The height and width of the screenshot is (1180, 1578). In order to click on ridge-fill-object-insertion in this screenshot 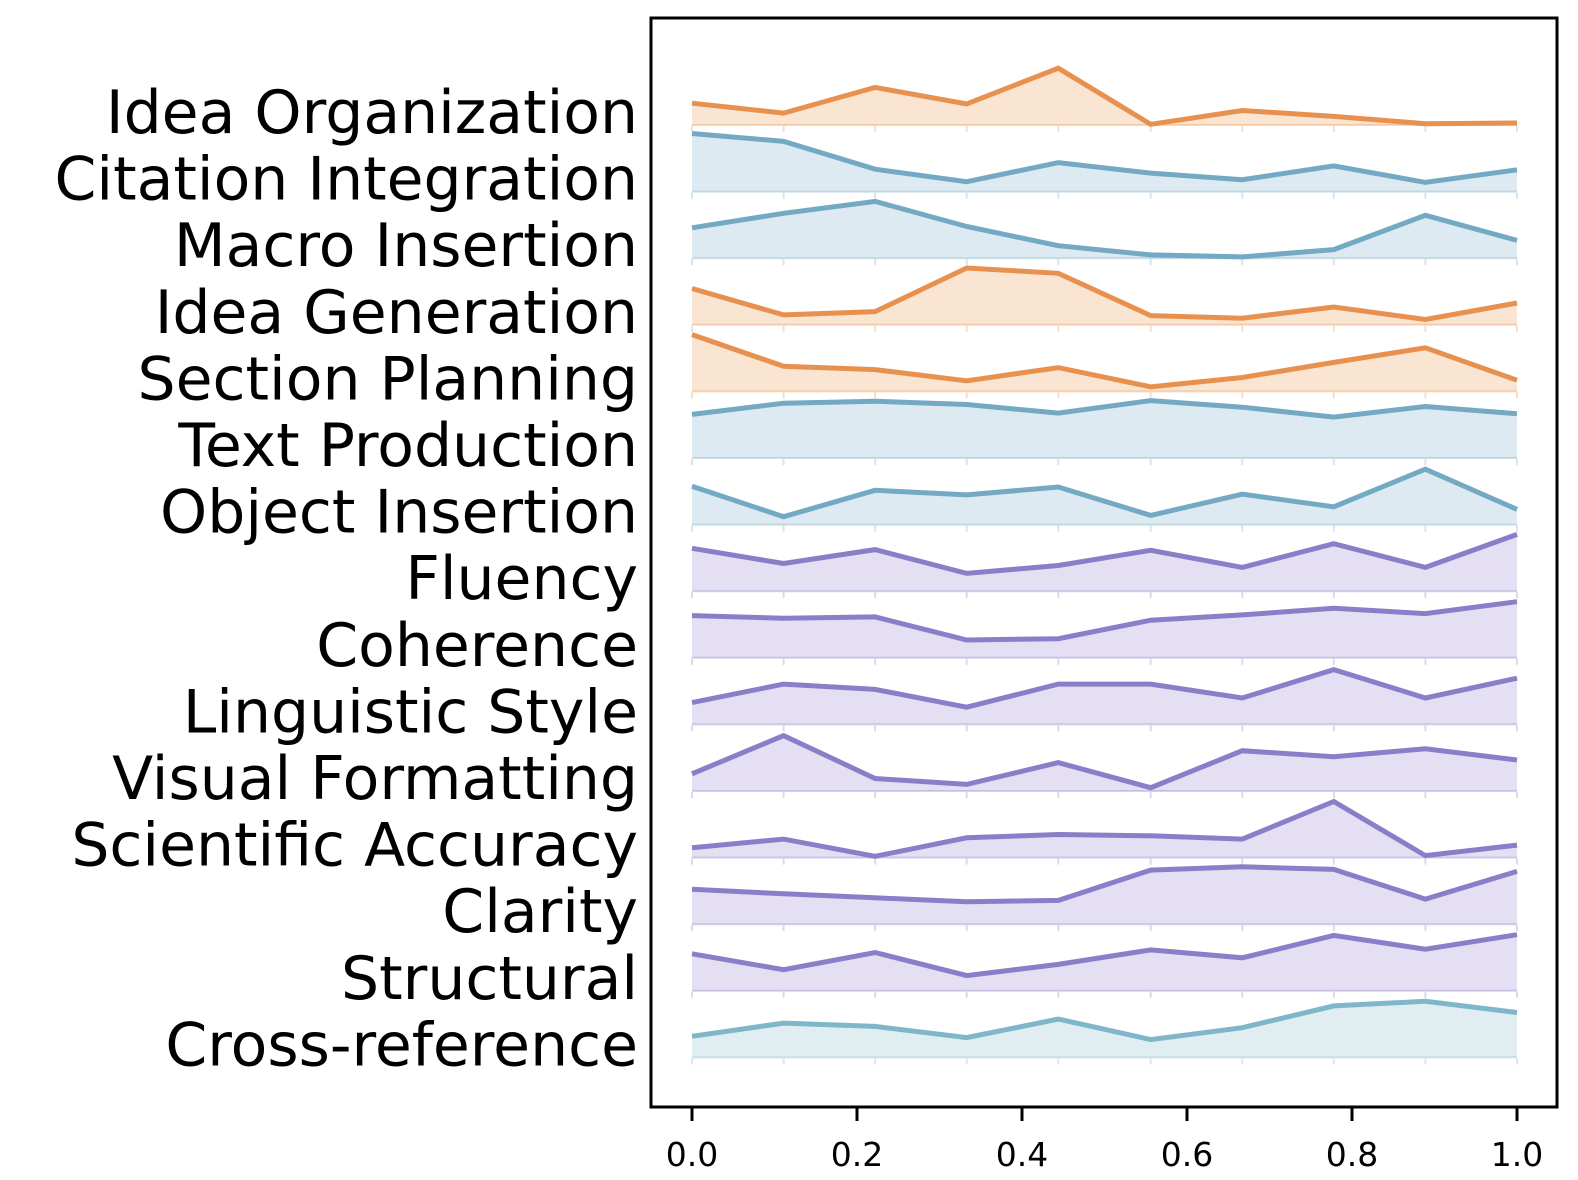, I will do `click(1104, 497)`.